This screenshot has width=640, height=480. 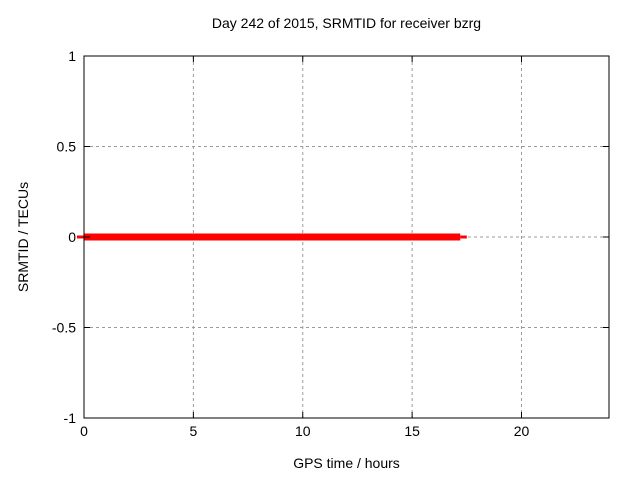 What do you see at coordinates (84, 431) in the screenshot?
I see `x-tick-label: 0` at bounding box center [84, 431].